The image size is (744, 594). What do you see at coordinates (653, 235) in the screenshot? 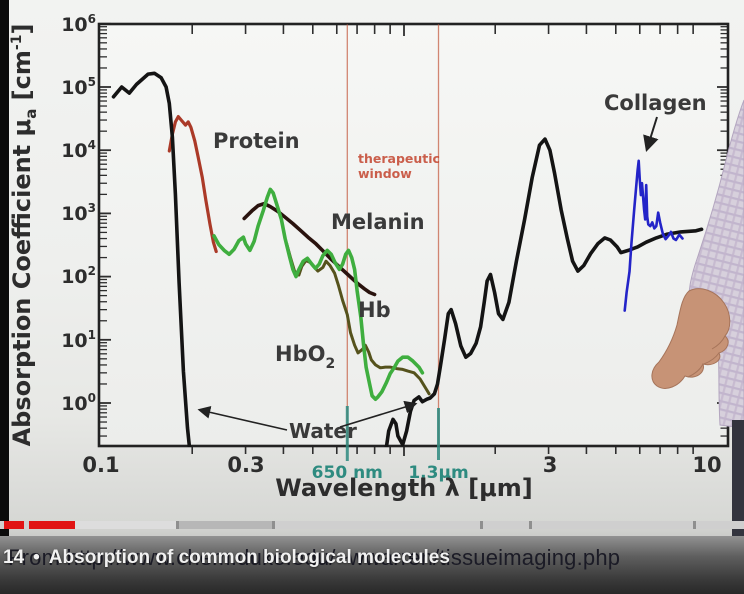
I see `collagen-curve` at bounding box center [653, 235].